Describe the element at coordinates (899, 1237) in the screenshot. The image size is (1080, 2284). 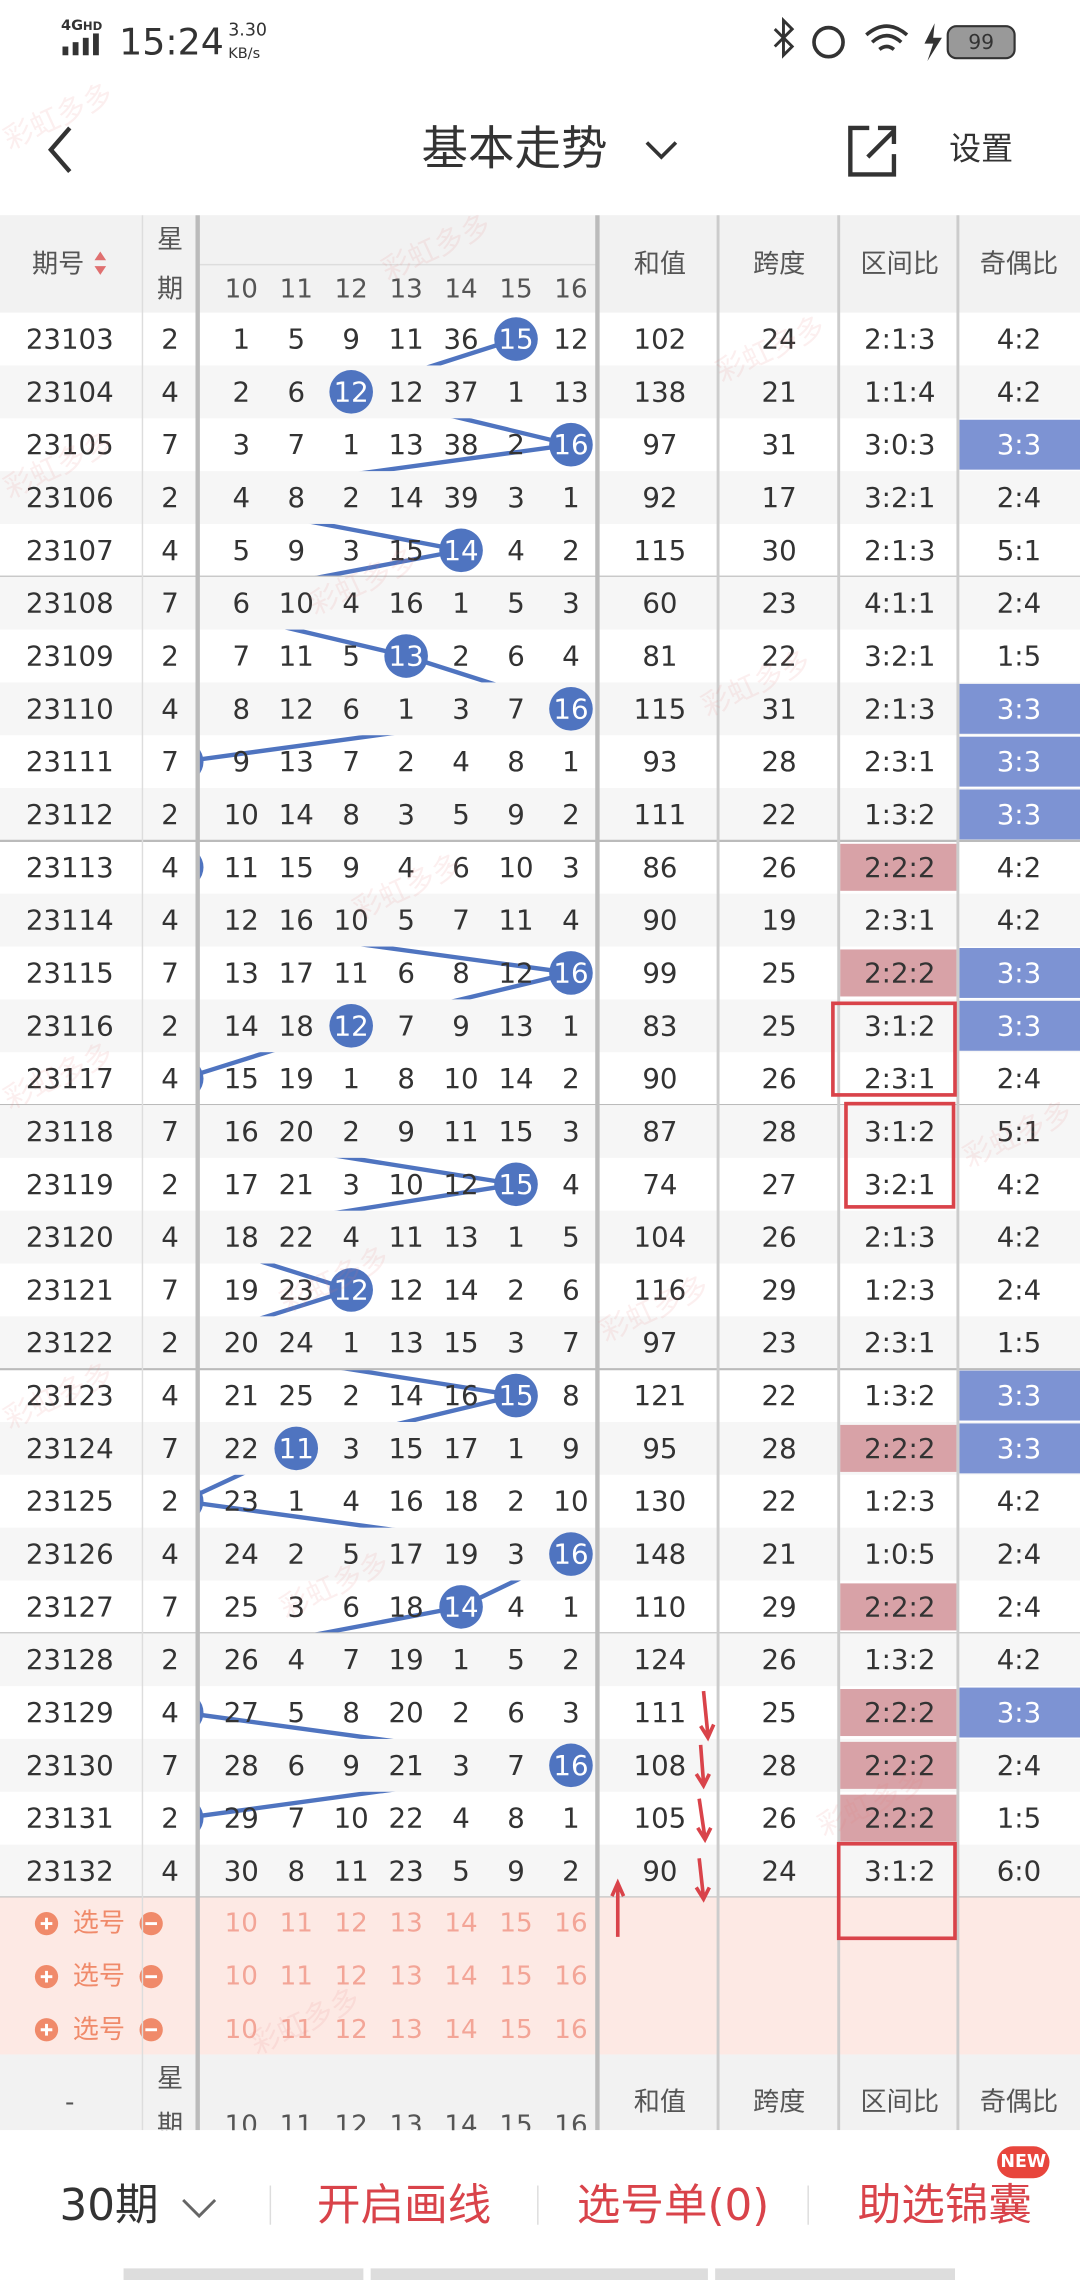
I see `ratio: 2:1:3` at that location.